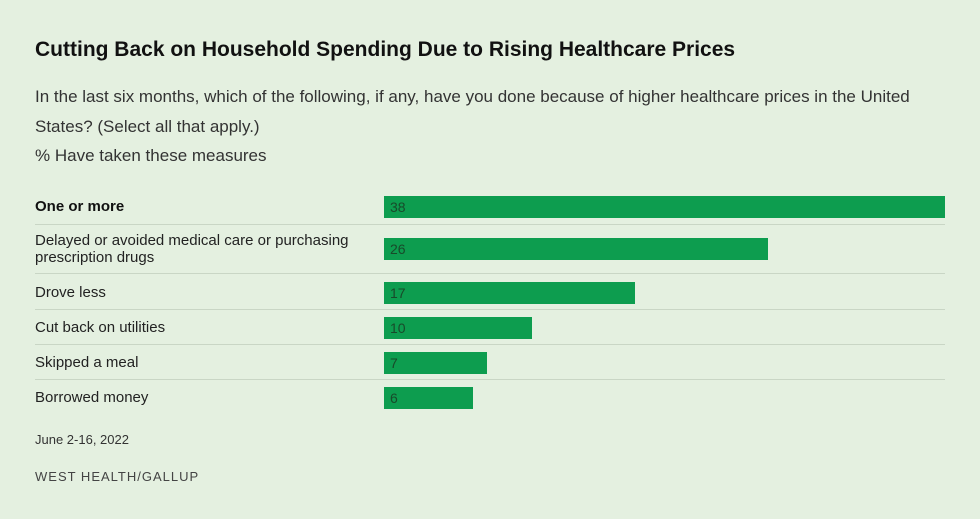 The image size is (980, 519). I want to click on bar-value-label: 26, so click(398, 249).